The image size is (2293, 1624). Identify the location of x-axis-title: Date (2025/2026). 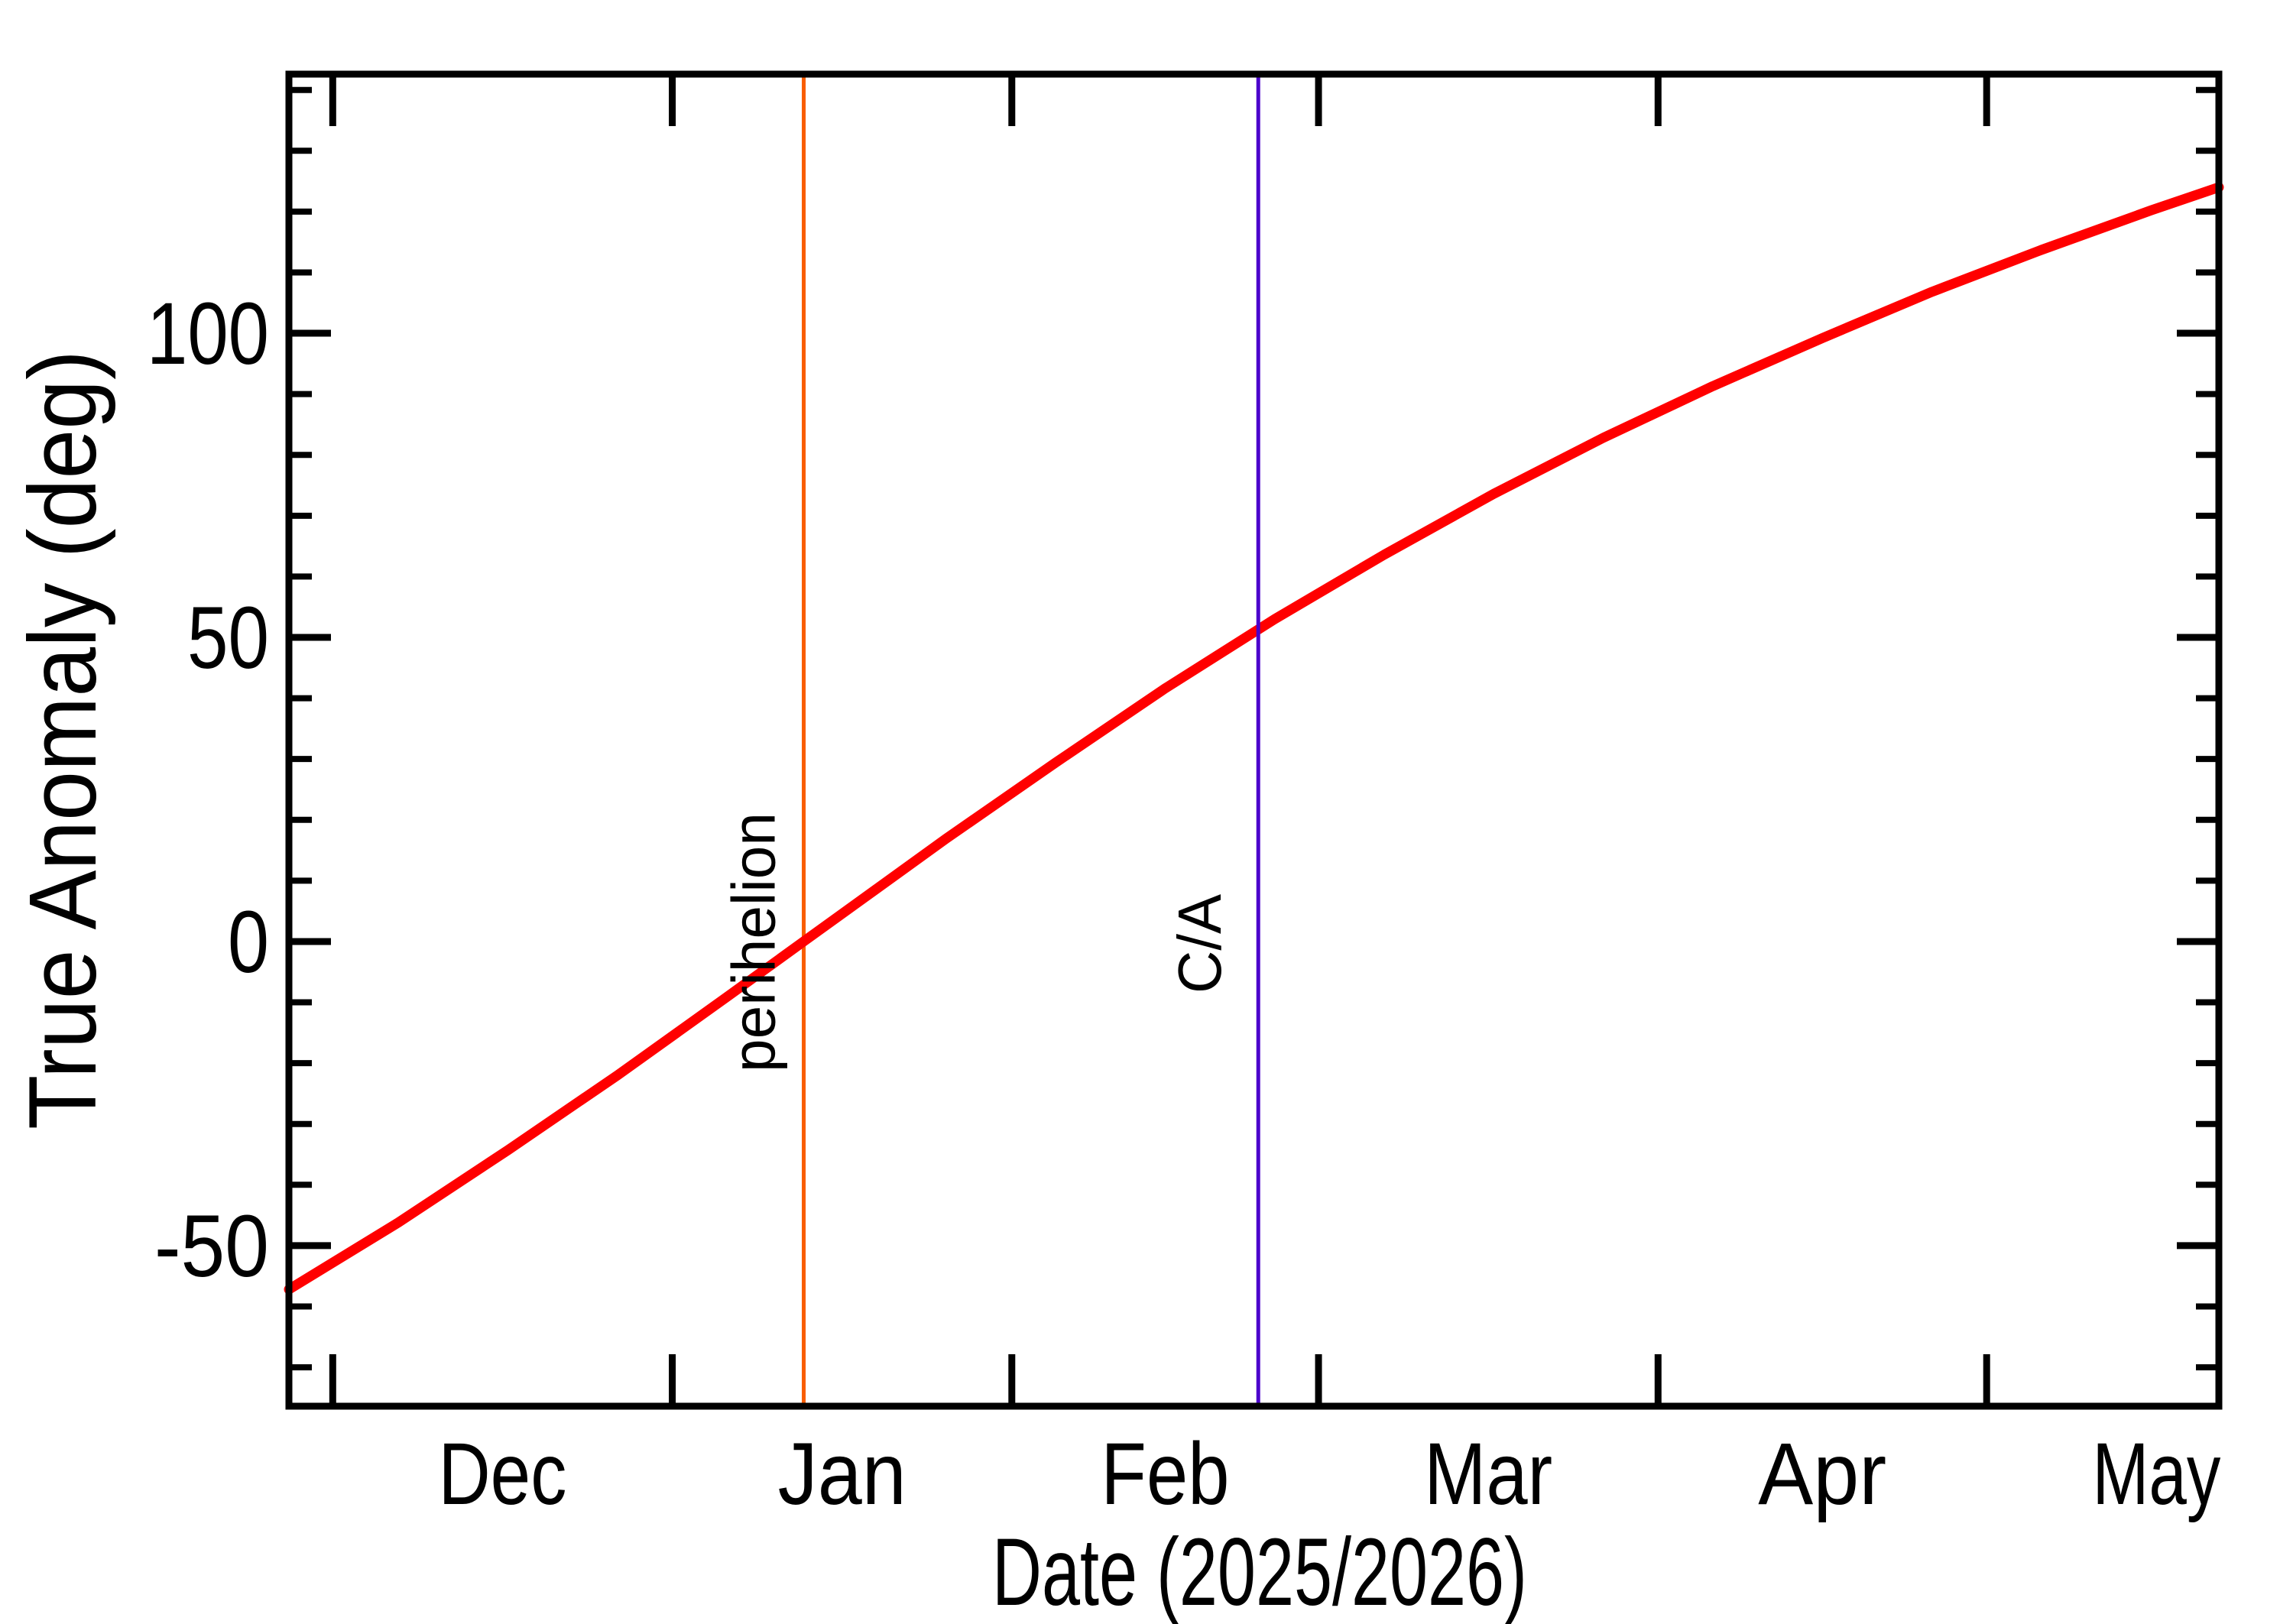
(1260, 1571).